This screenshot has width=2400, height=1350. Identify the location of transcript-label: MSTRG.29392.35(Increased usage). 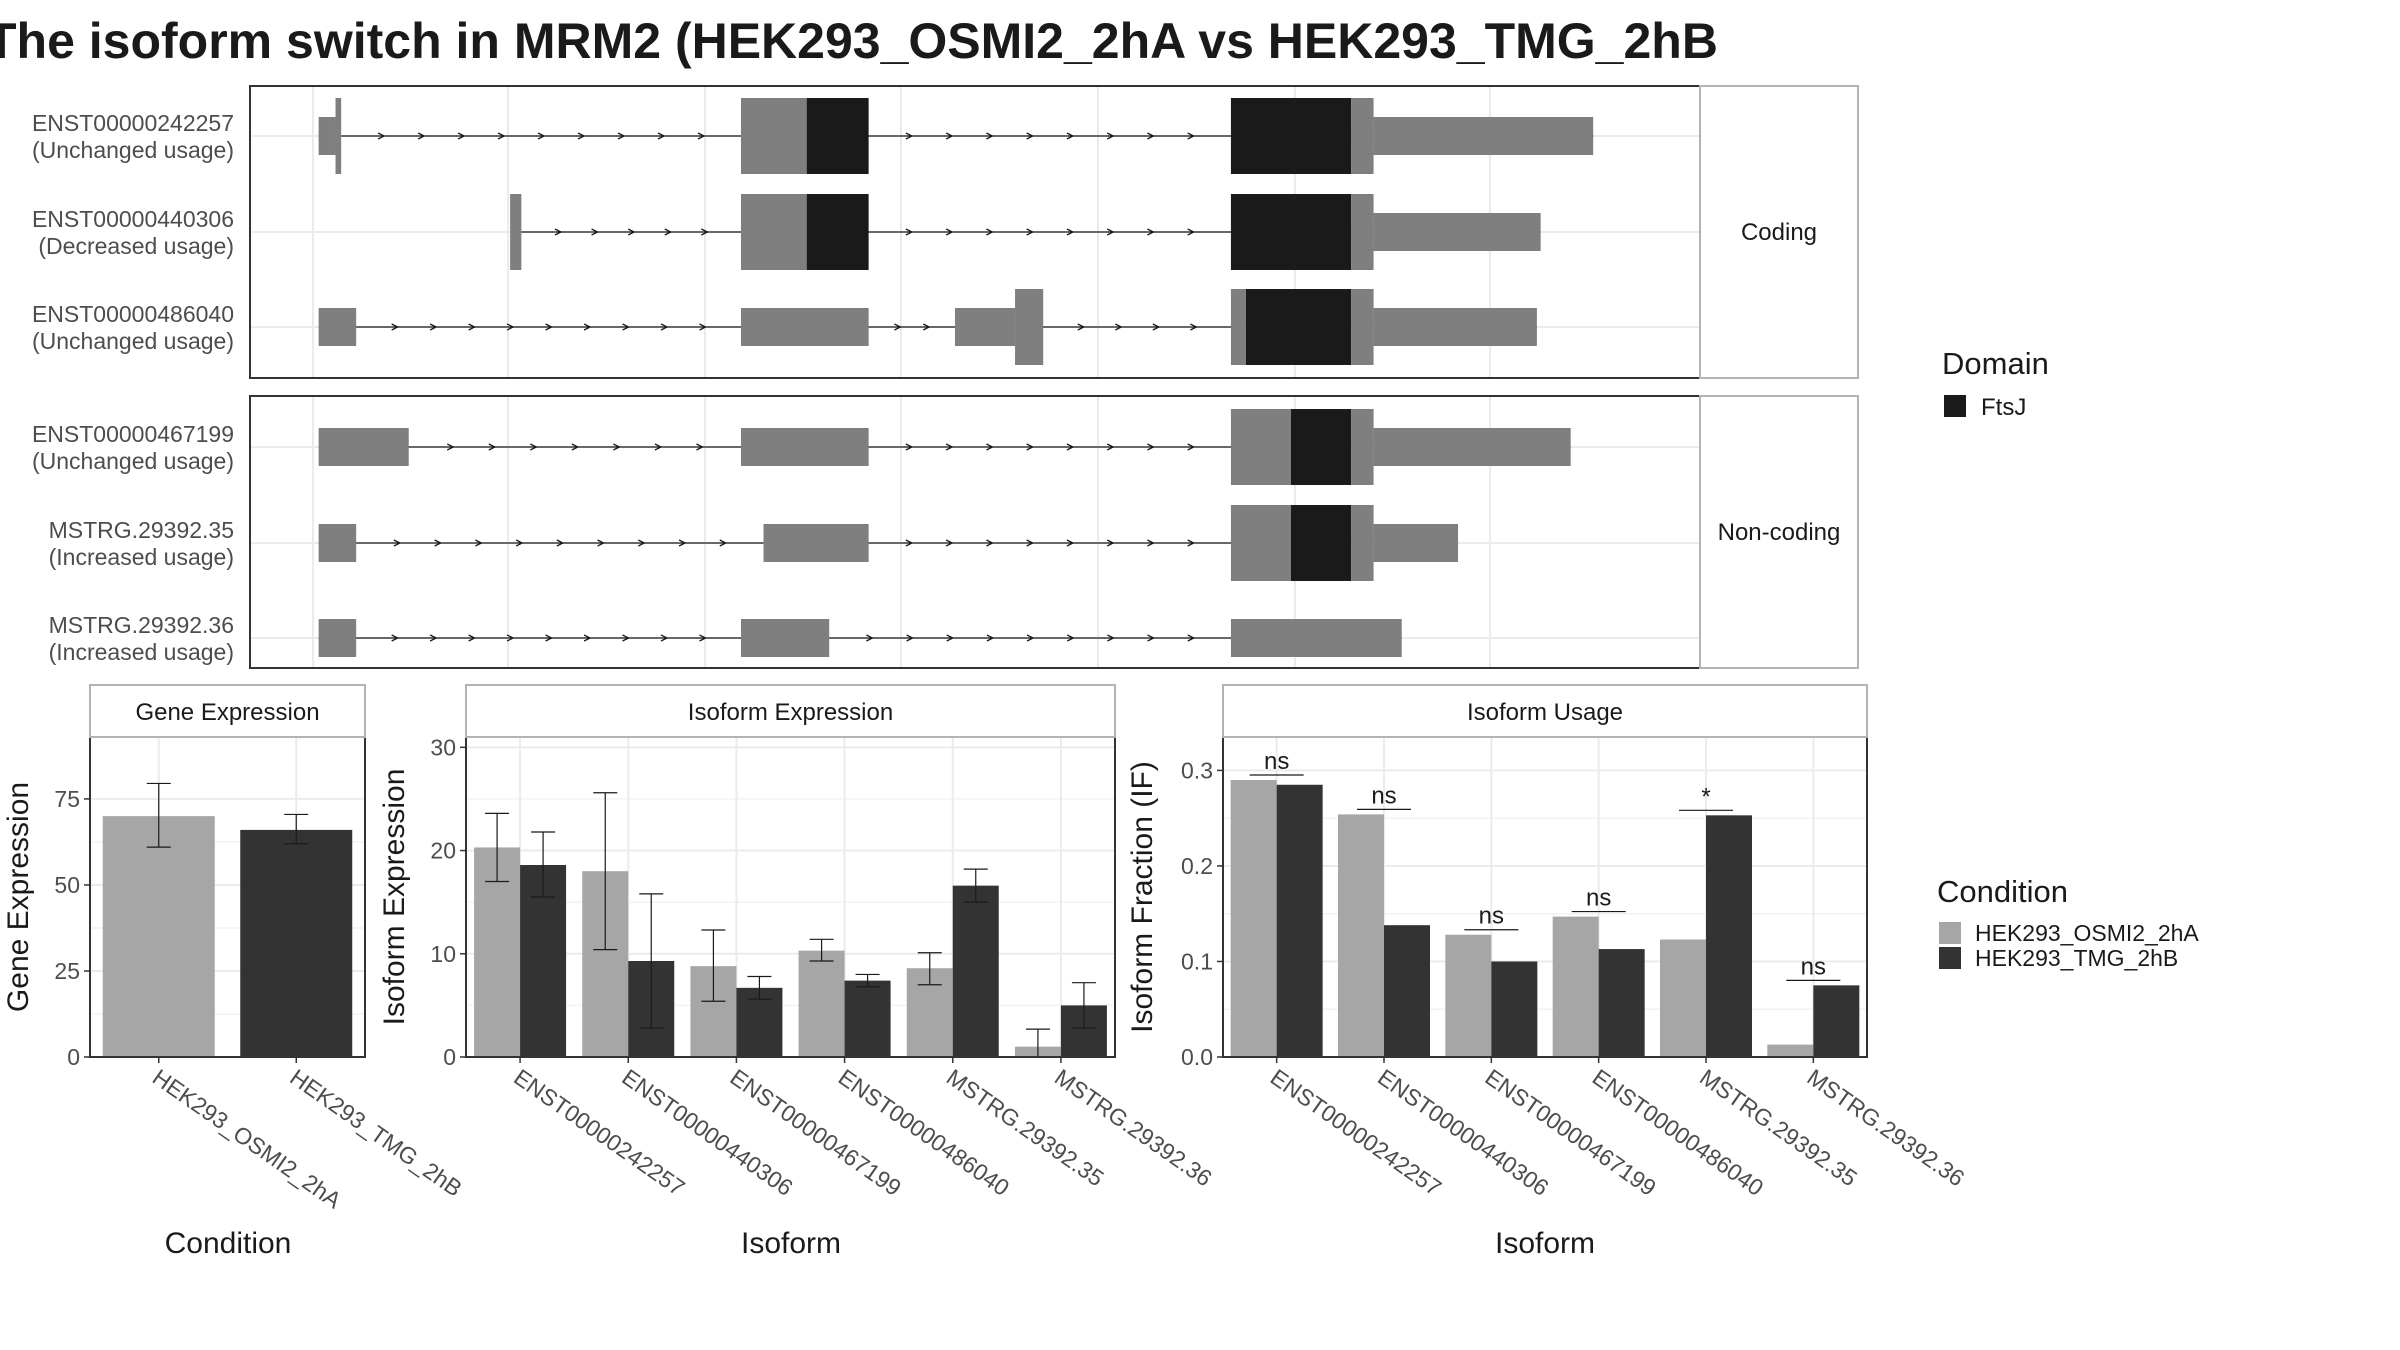
(141, 543).